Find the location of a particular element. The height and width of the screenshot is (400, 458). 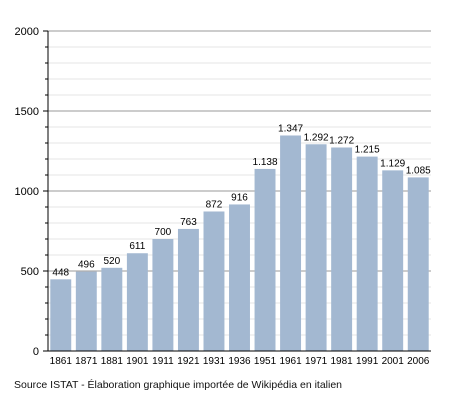

y-tick-labels: 0 500 1000 1500 2000 is located at coordinates (27, 192).